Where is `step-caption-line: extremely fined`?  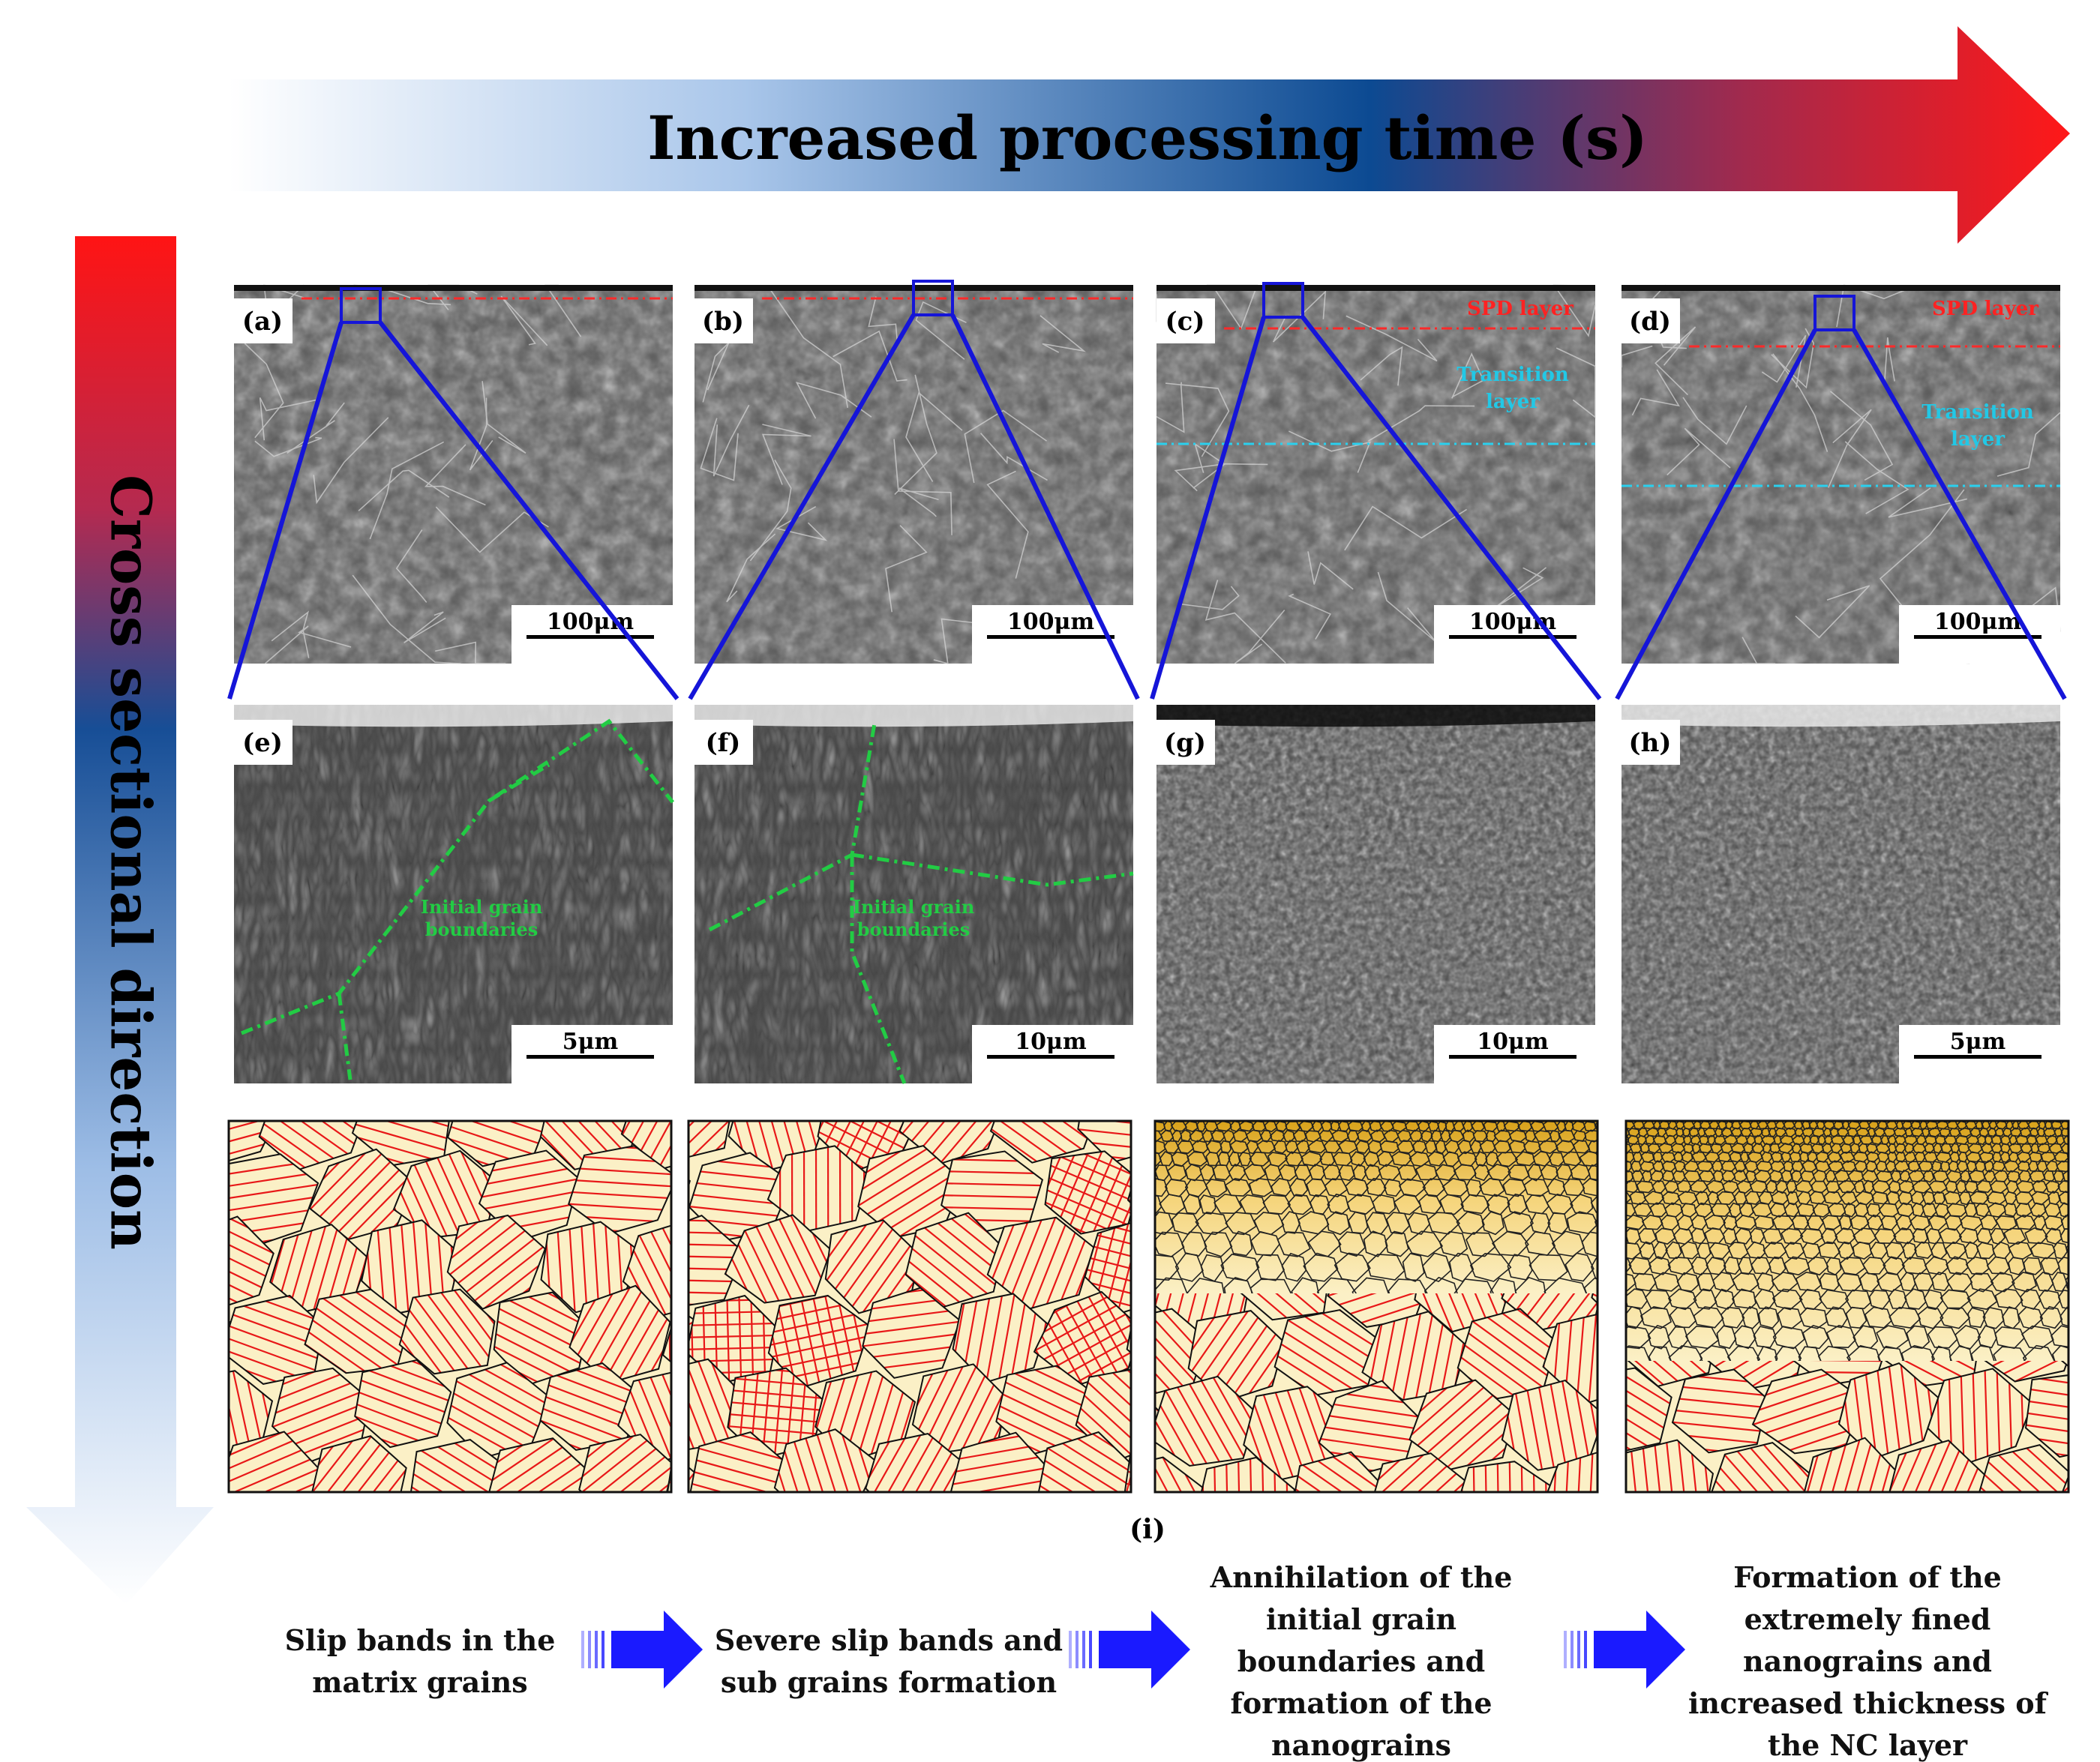
step-caption-line: extremely fined is located at coordinates (1867, 1619).